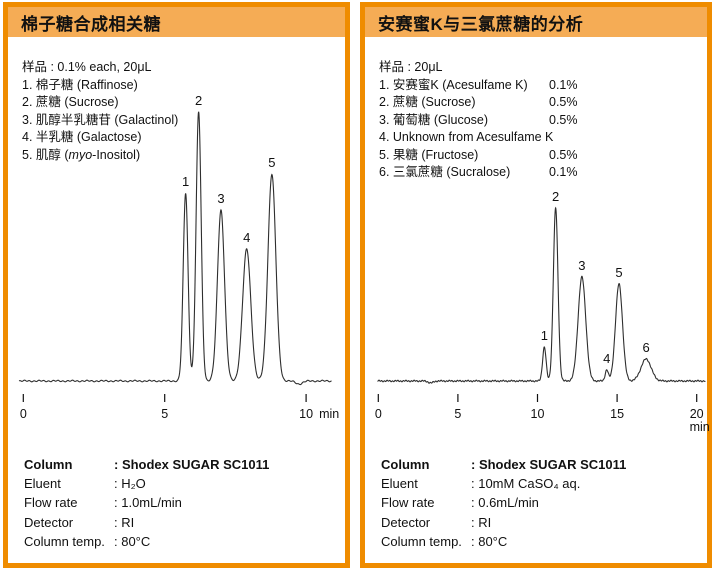  Describe the element at coordinates (91, 24) in the screenshot. I see `panel-title: 棉子糖合成相关糖` at that location.